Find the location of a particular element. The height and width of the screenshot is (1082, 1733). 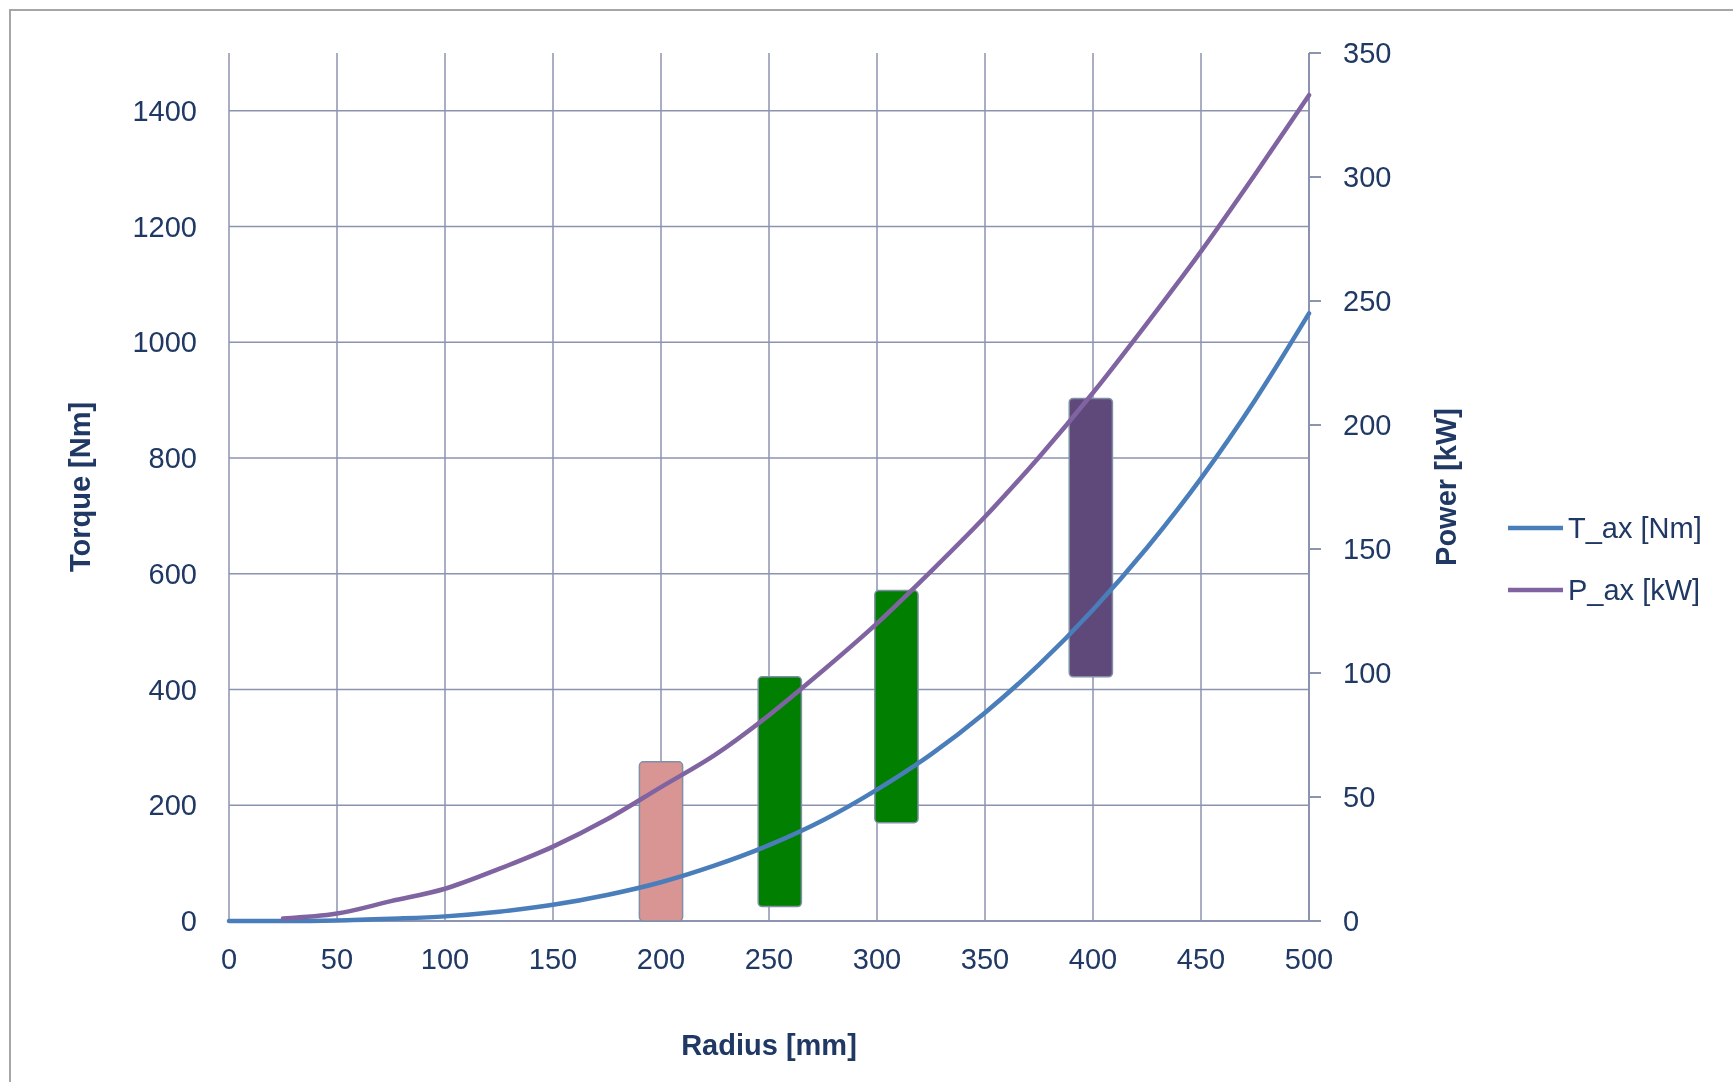

y-tick-label: 1200 is located at coordinates (164, 226).